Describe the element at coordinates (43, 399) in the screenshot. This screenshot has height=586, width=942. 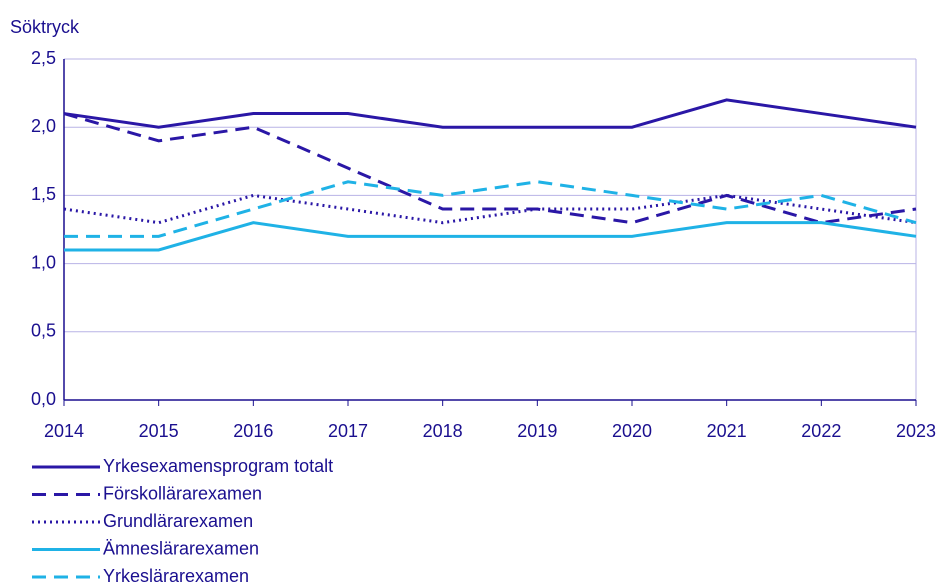
I see `y-tick-label: 0,0` at that location.